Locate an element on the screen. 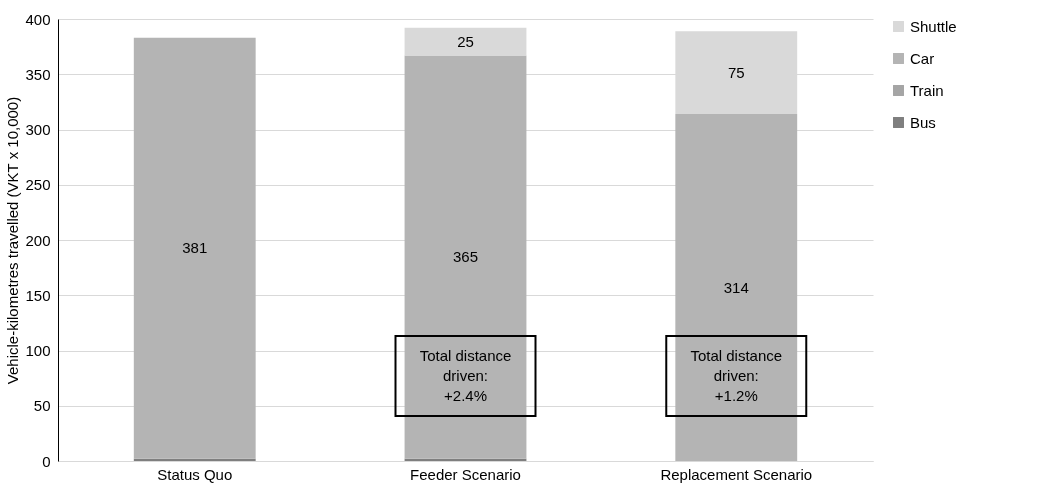 The height and width of the screenshot is (498, 1038). y-tick-label: 400 is located at coordinates (38, 19).